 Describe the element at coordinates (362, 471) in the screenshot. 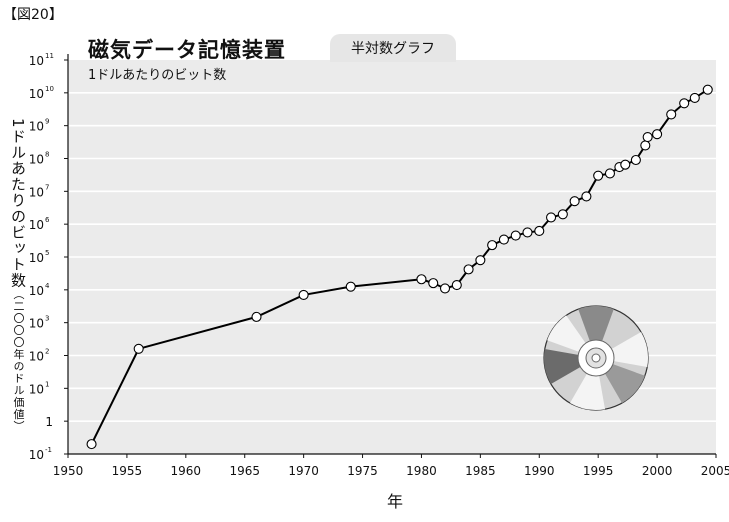

I see `x-tick-label: 1975` at that location.